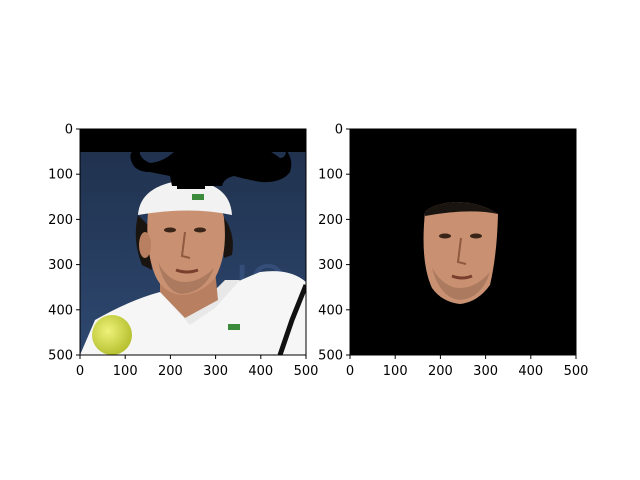 The image size is (640, 480). I want to click on stubble, so click(186, 278).